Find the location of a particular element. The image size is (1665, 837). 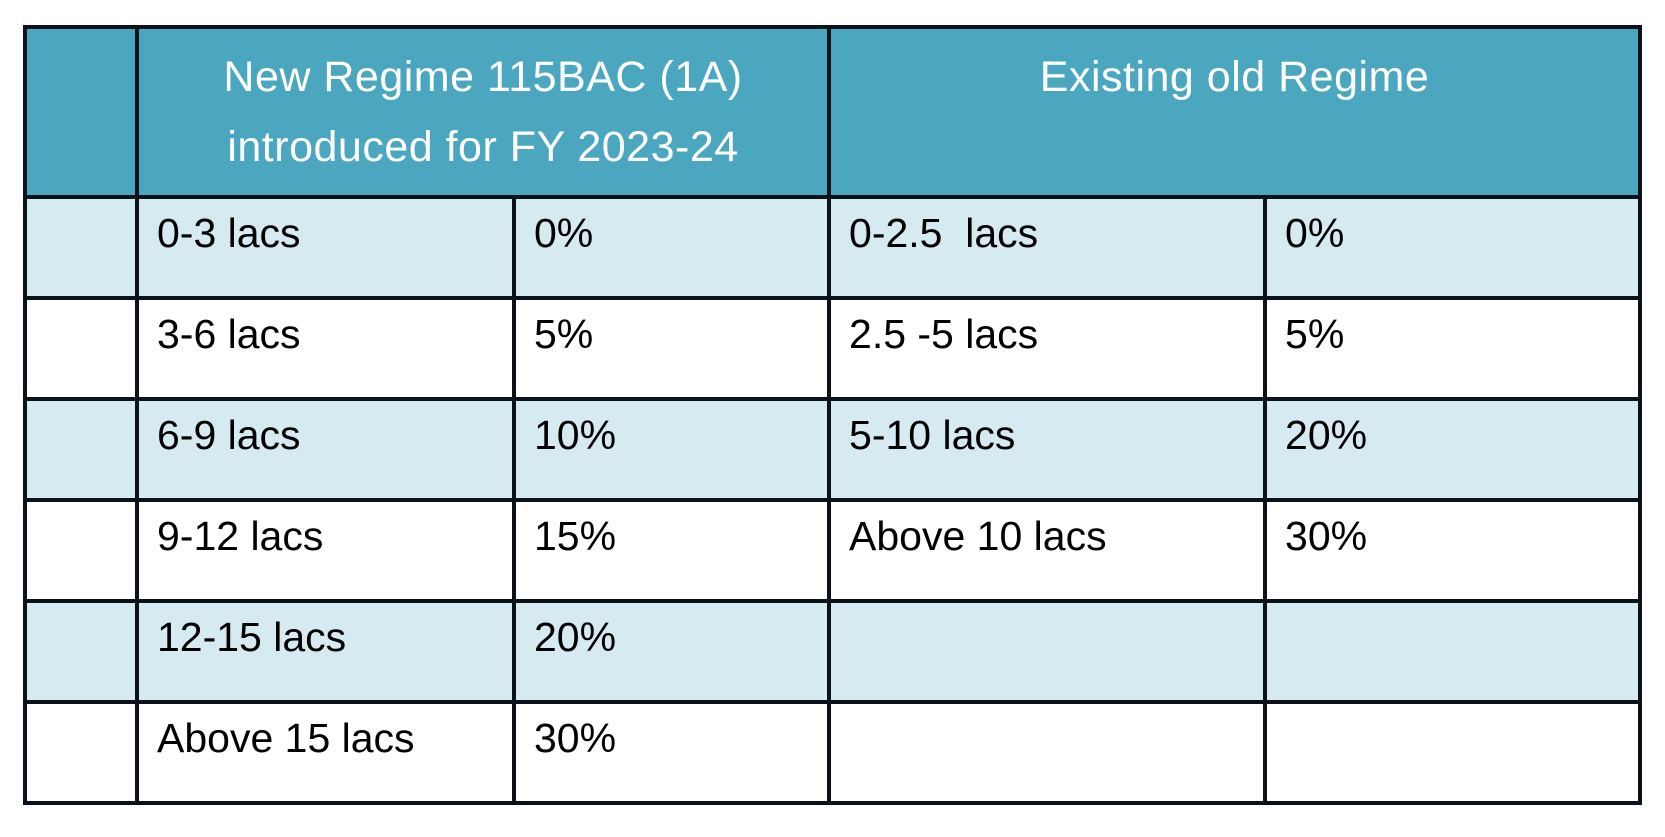

header-new-regime-line2: introduced for FY 2023-24 is located at coordinates (483, 146).